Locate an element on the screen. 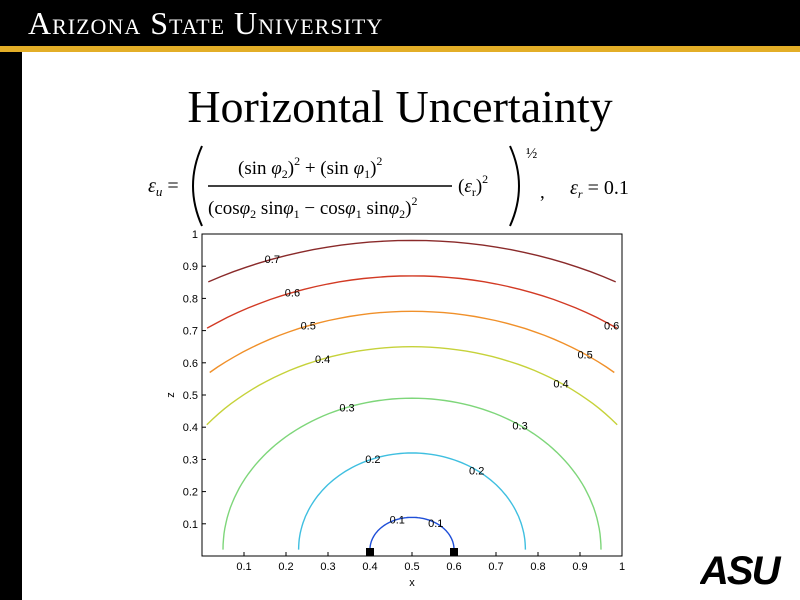 This screenshot has width=800, height=600. gold-divider is located at coordinates (400, 49).